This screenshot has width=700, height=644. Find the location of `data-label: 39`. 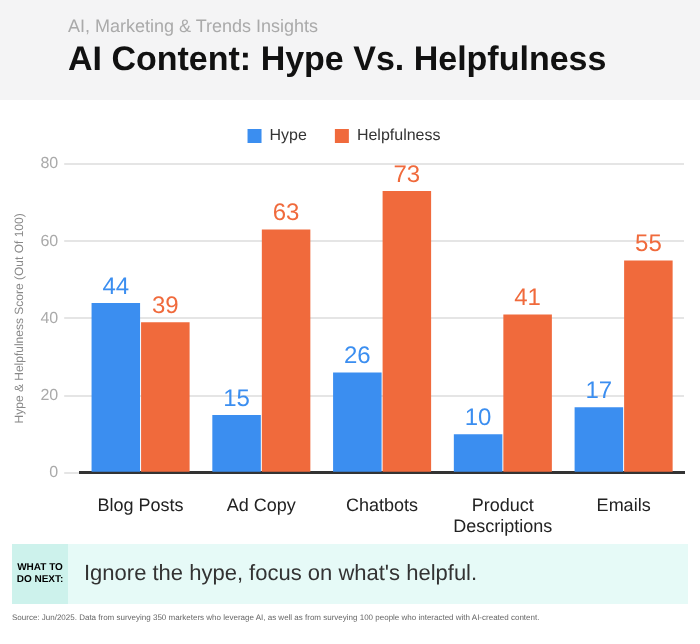

data-label: 39 is located at coordinates (165, 304).